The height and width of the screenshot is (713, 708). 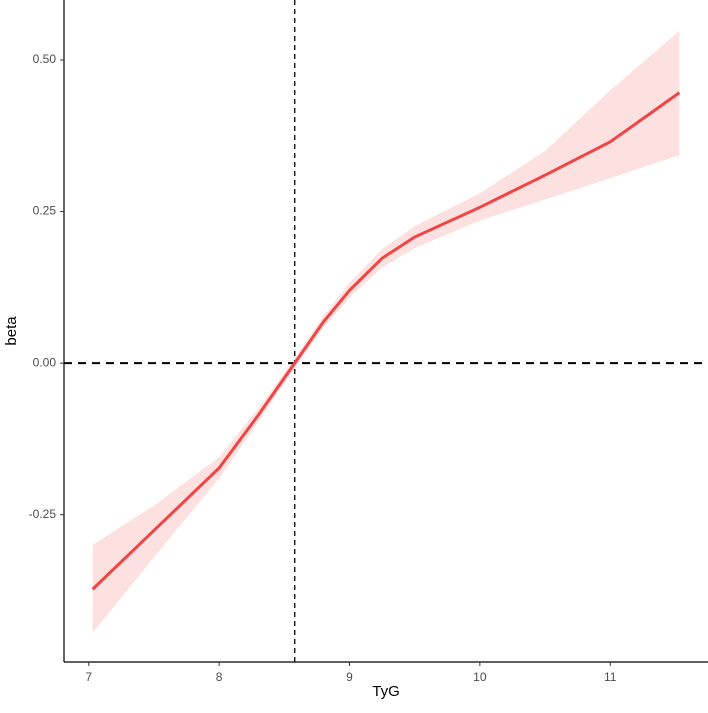 I want to click on y-axis-label: beta, so click(x=11, y=331).